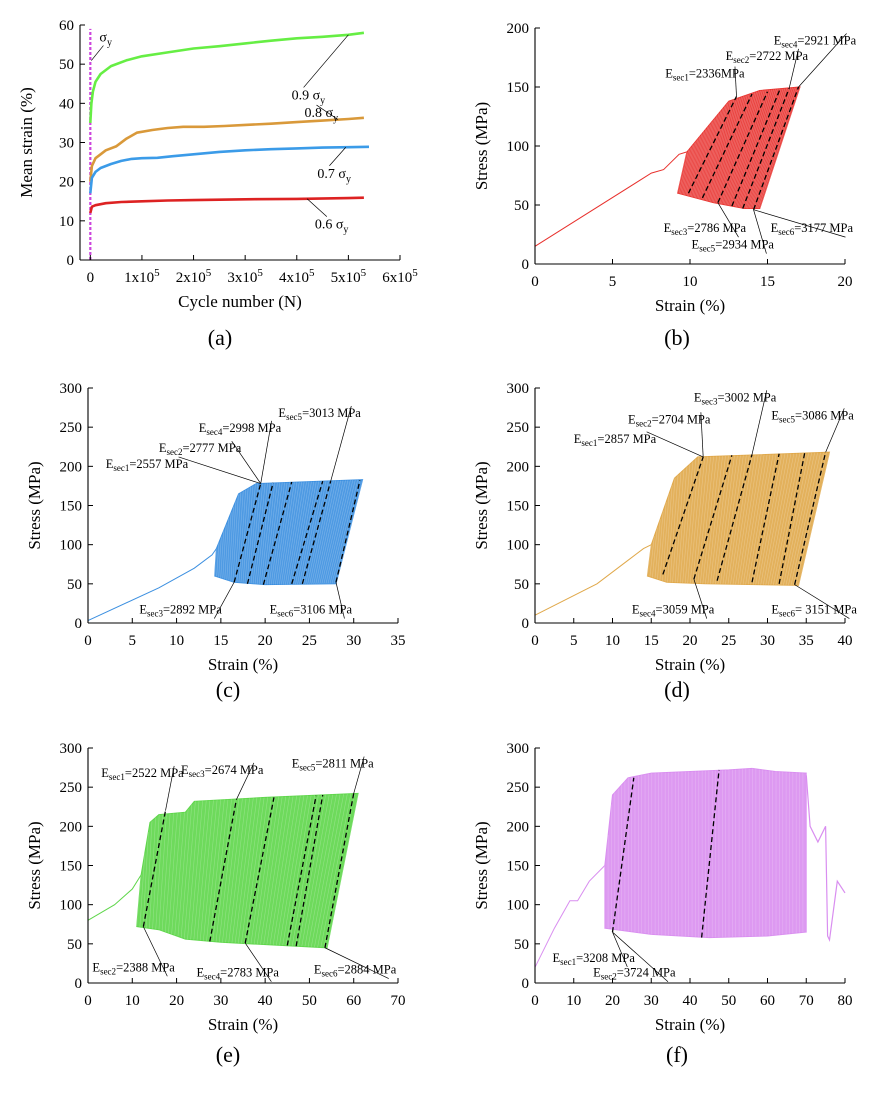 The image size is (891, 1093). What do you see at coordinates (265, 1001) in the screenshot?
I see `x-tick-label: 40` at bounding box center [265, 1001].